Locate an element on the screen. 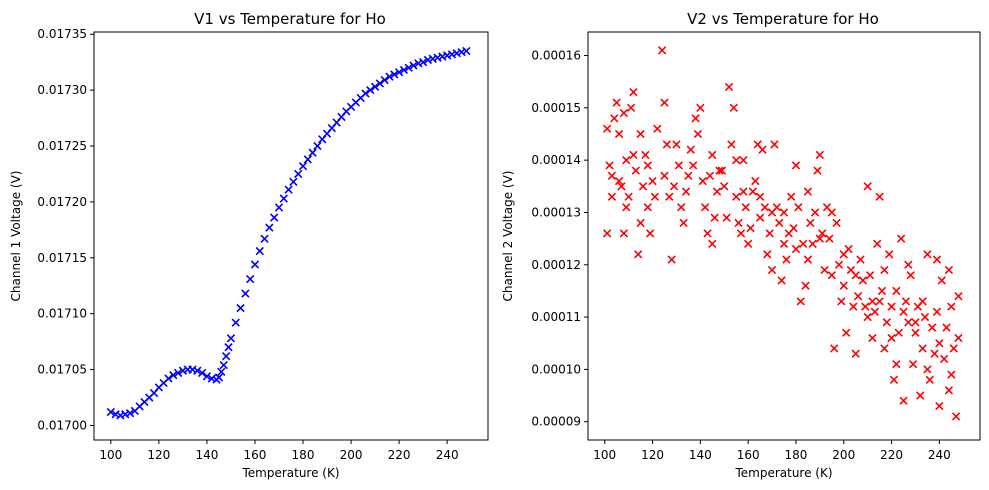 The height and width of the screenshot is (490, 989). chart-left-xtick-label: 100 is located at coordinates (110, 455).